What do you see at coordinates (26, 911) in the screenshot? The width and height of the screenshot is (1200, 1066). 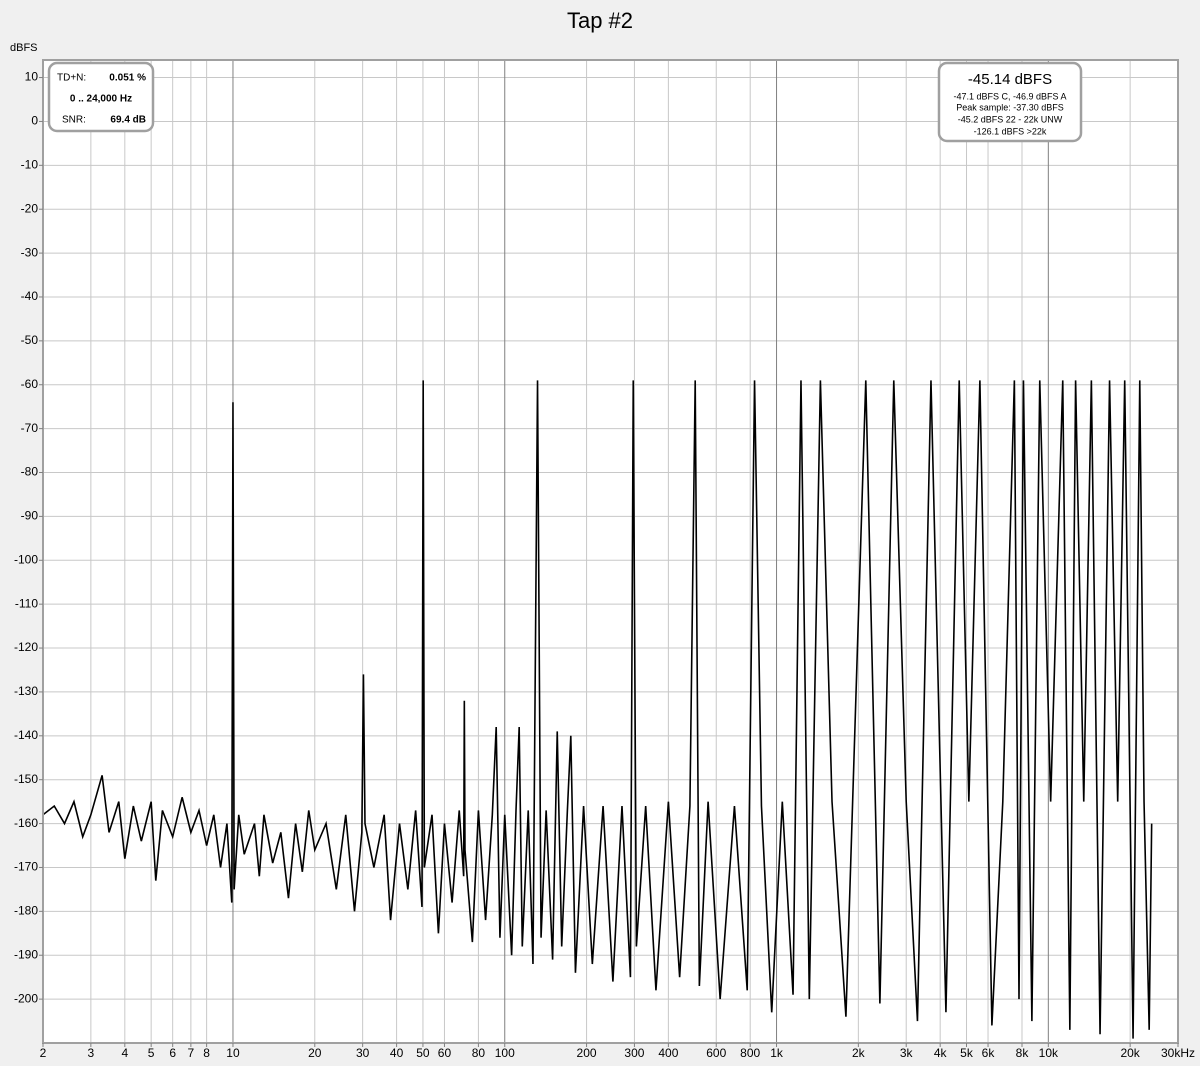 I see `y-tick-label: -180` at bounding box center [26, 911].